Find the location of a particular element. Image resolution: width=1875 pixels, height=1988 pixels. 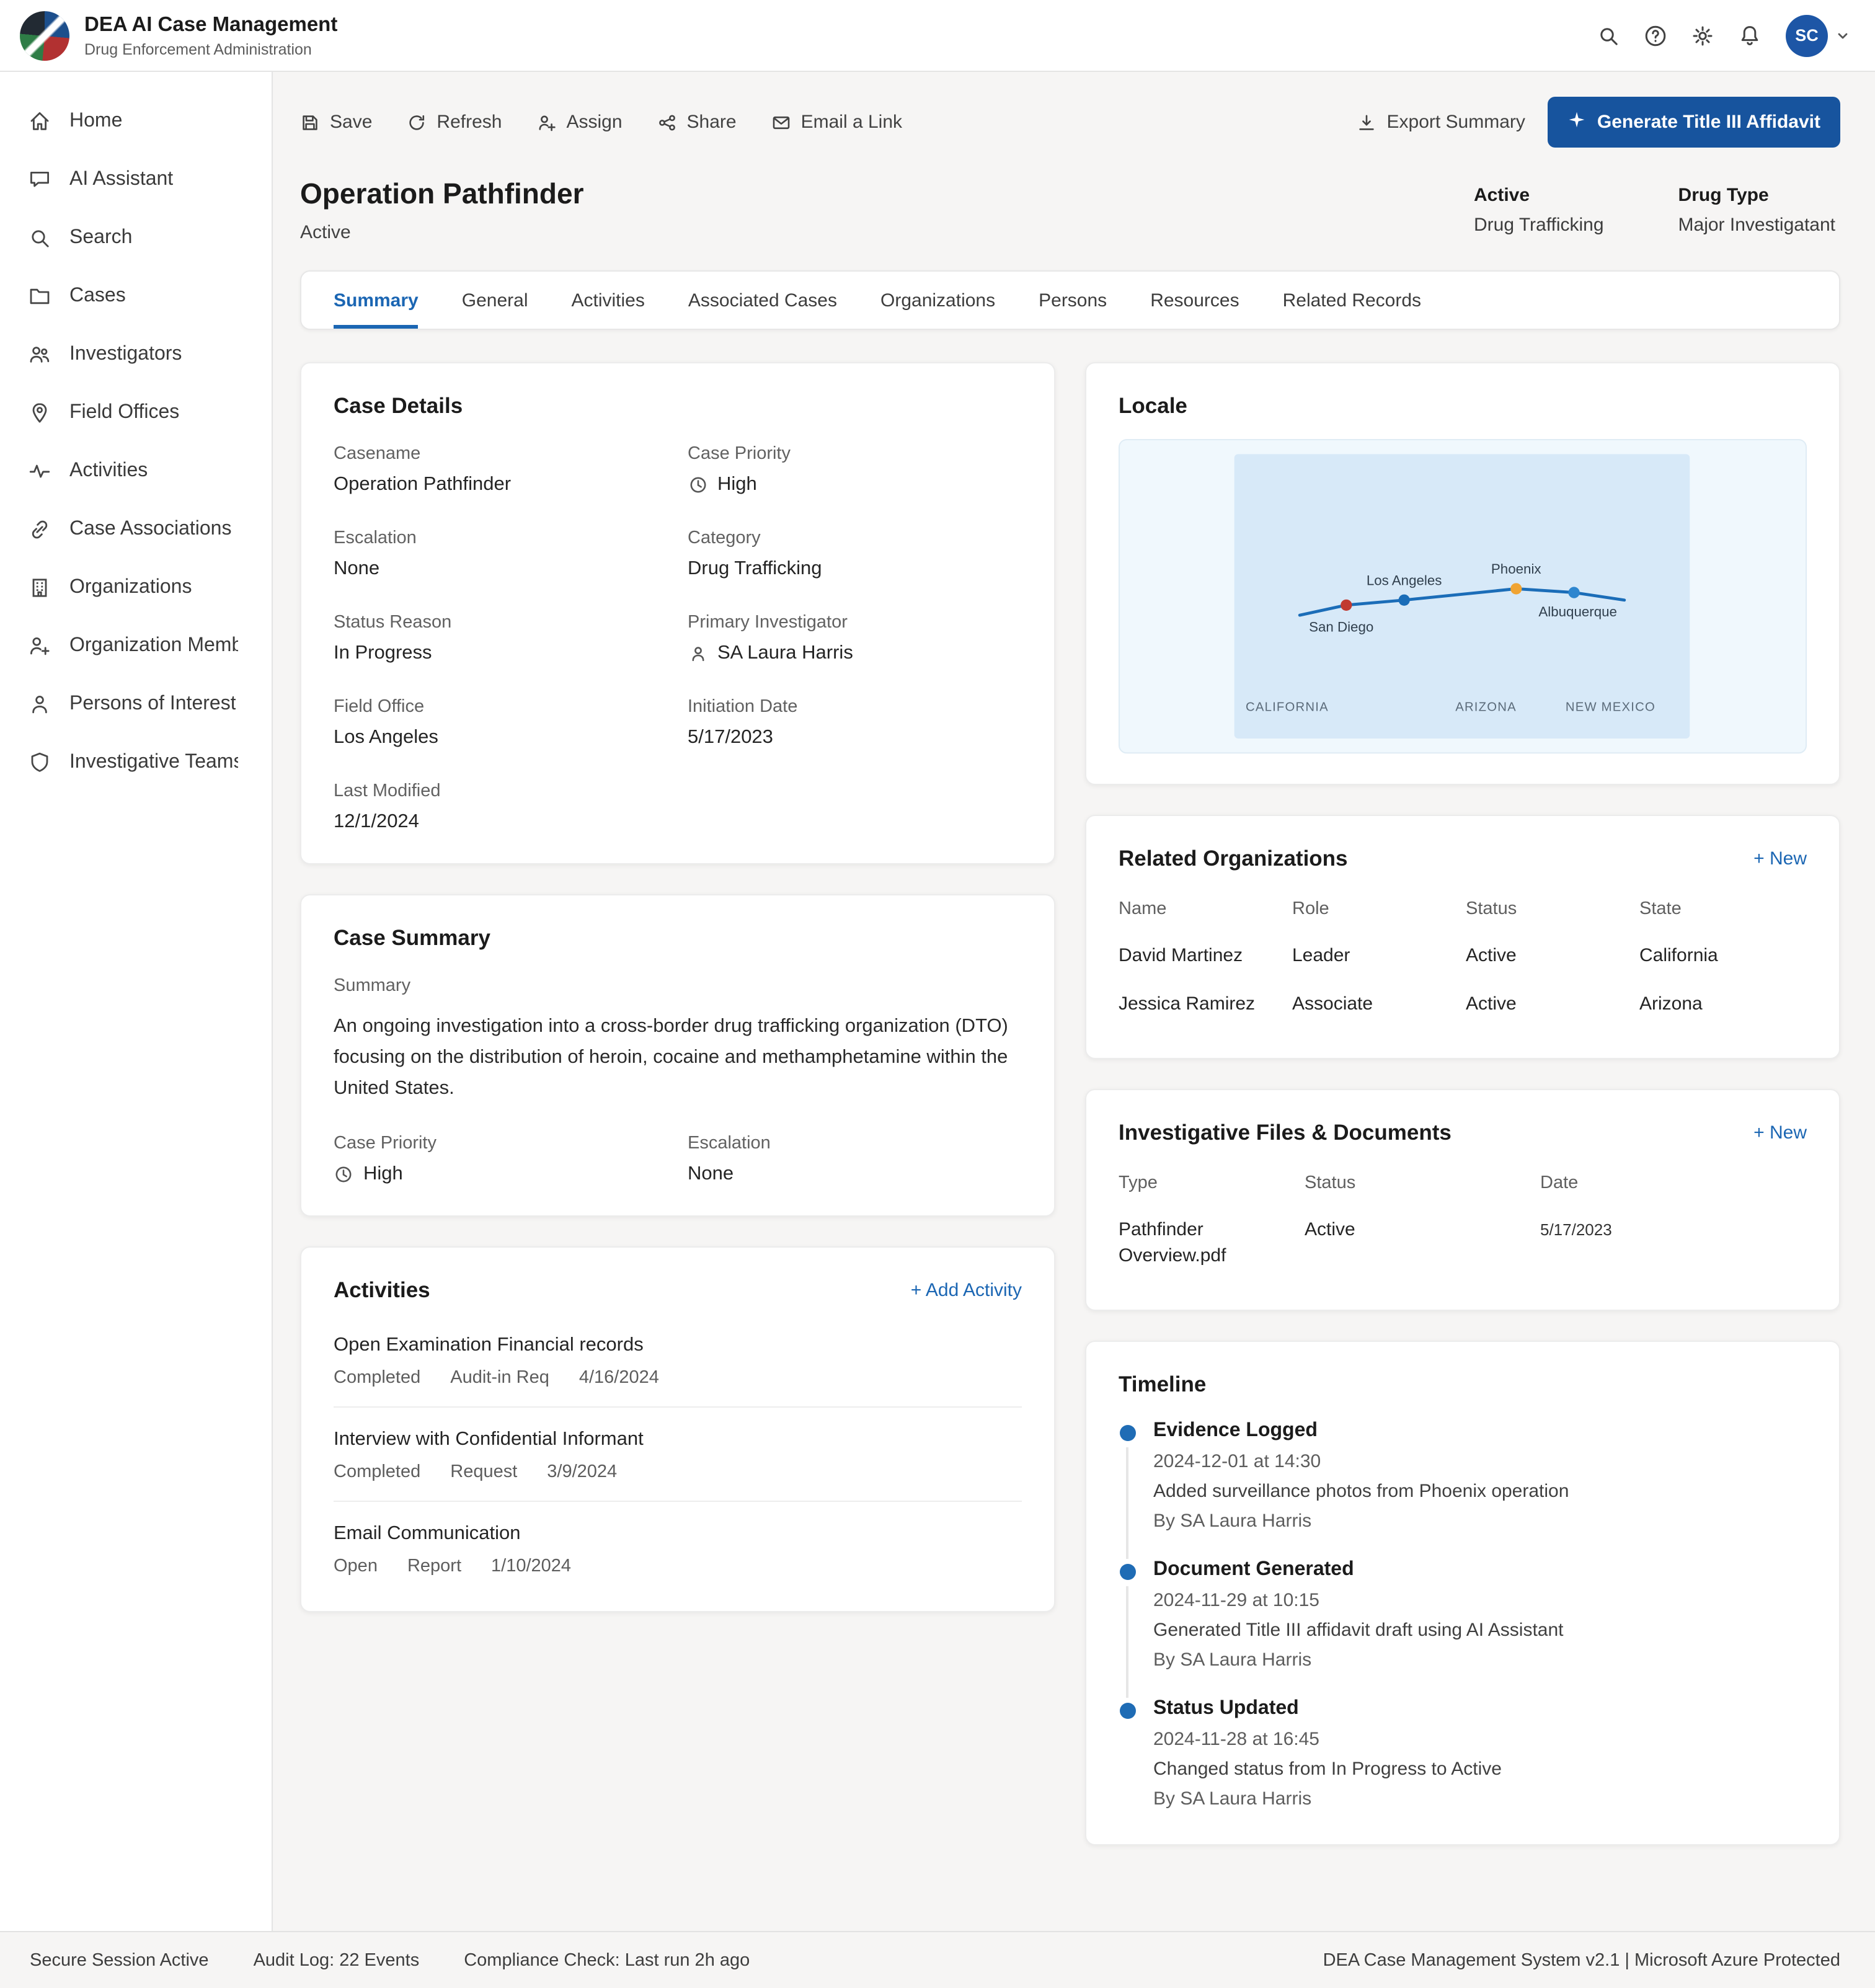

header-field-drug-type: Drug Type Major Investigatant is located at coordinates (1757, 210).